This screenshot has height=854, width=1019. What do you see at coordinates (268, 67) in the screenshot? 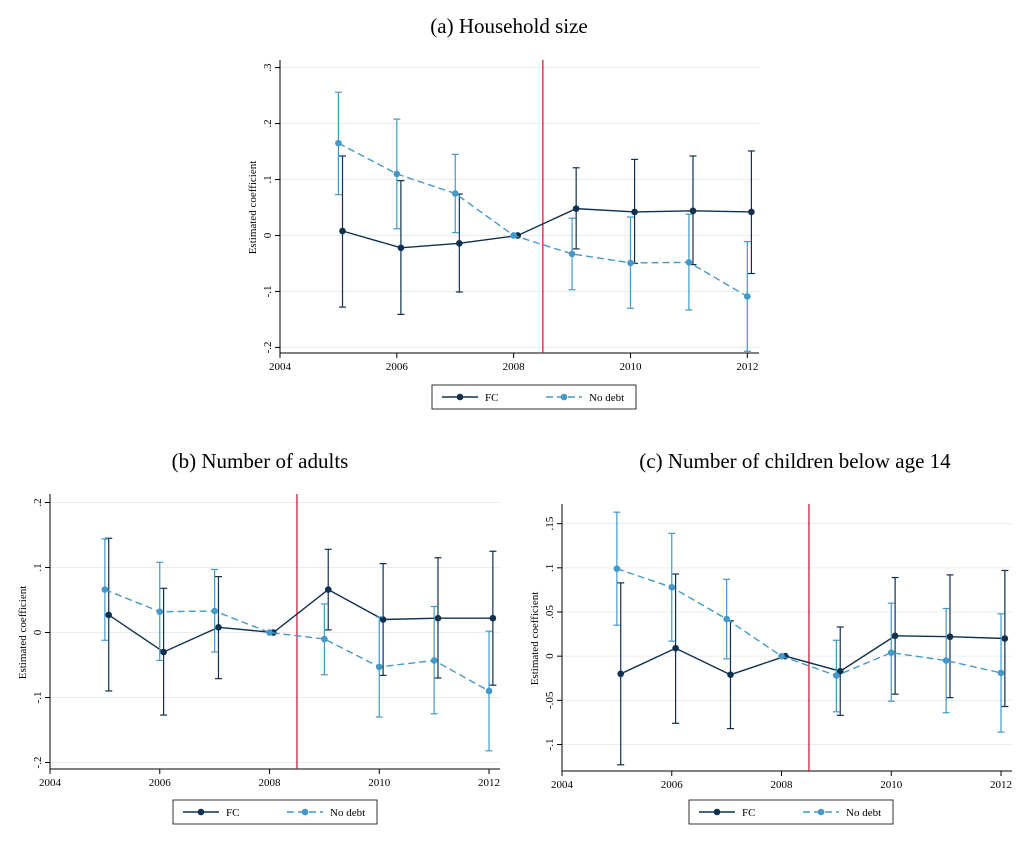
I see `y-tick-label: .3` at bounding box center [268, 67].